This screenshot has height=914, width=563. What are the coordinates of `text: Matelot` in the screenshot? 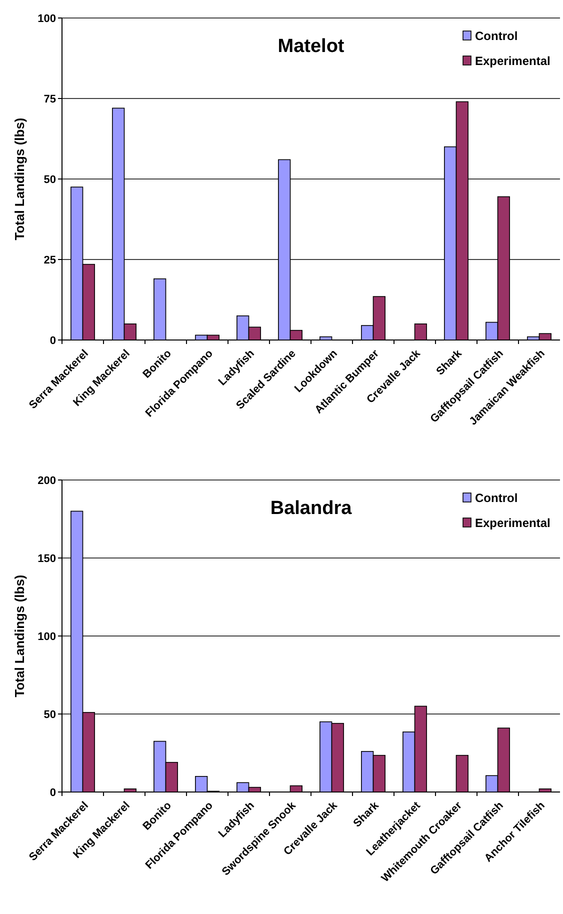 It's located at (311, 46).